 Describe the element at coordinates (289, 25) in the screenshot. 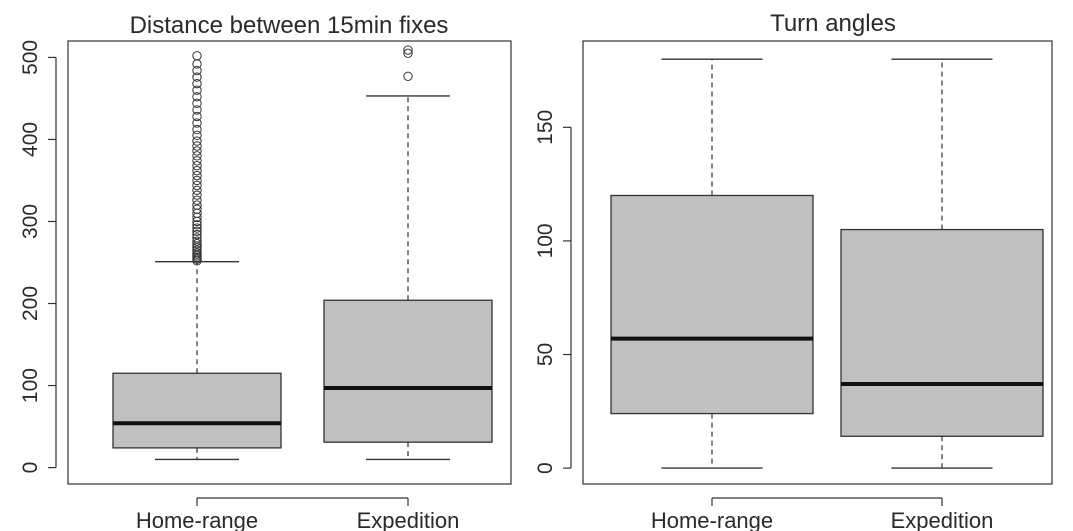

I see `chart-title: Distance between 15min fixes` at that location.